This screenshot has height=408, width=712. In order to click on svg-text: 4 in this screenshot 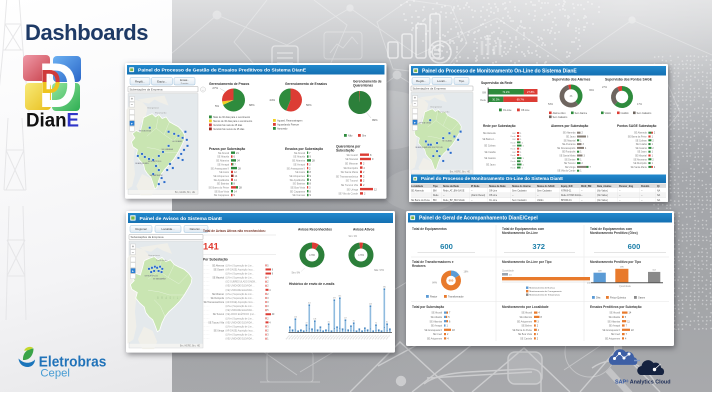, I will do `click(626, 339)`.